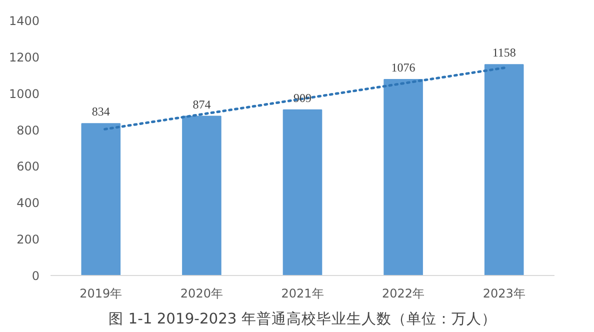  Describe the element at coordinates (36, 276) in the screenshot. I see `y-tick-label: 0` at that location.